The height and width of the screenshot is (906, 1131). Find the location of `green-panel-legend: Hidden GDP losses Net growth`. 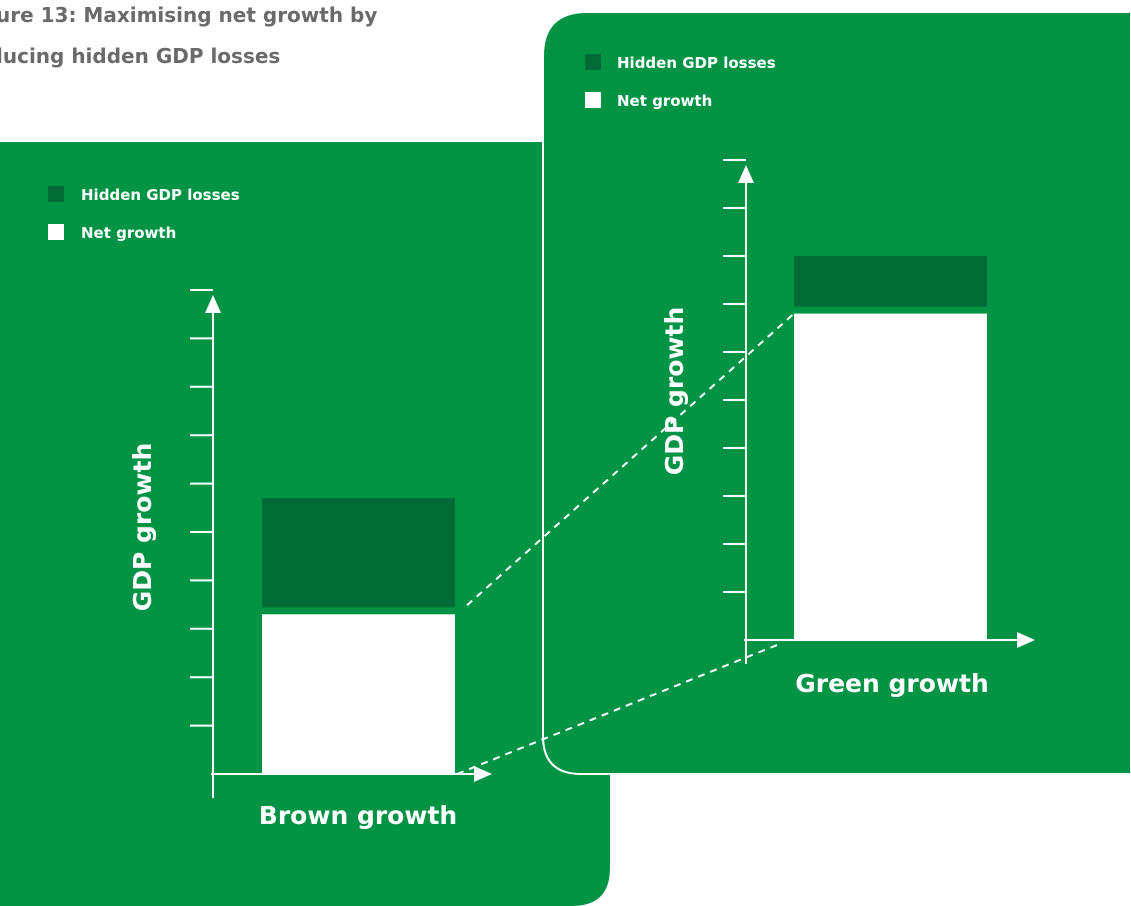

green-panel-legend: Hidden GDP losses Net growth is located at coordinates (680, 82).